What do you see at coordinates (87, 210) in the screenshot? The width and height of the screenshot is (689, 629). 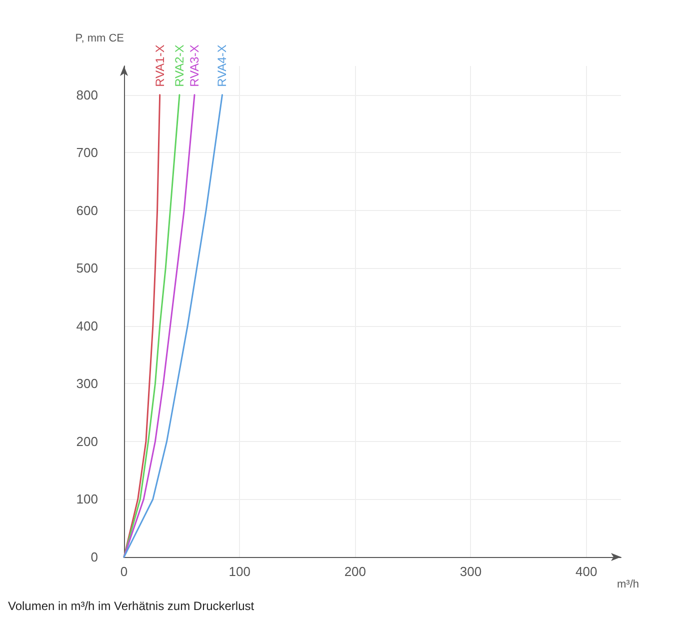 I see `y-tick-label: 600` at bounding box center [87, 210].